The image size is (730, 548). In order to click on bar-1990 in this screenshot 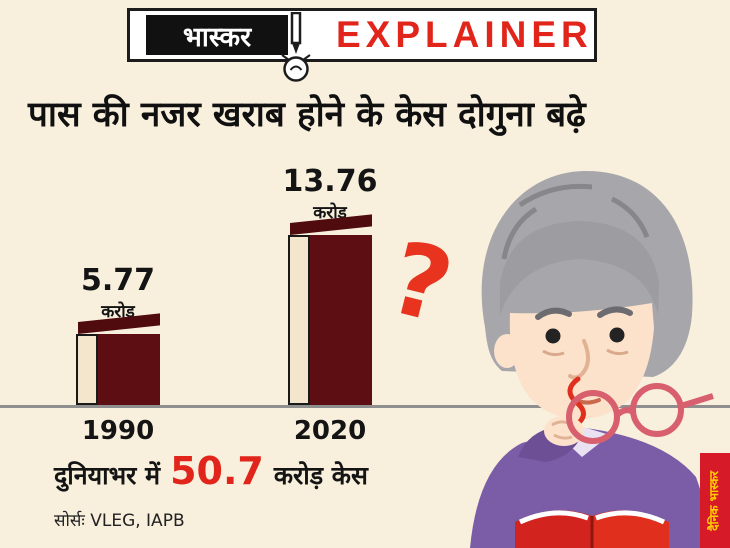, I will do `click(118, 359)`.